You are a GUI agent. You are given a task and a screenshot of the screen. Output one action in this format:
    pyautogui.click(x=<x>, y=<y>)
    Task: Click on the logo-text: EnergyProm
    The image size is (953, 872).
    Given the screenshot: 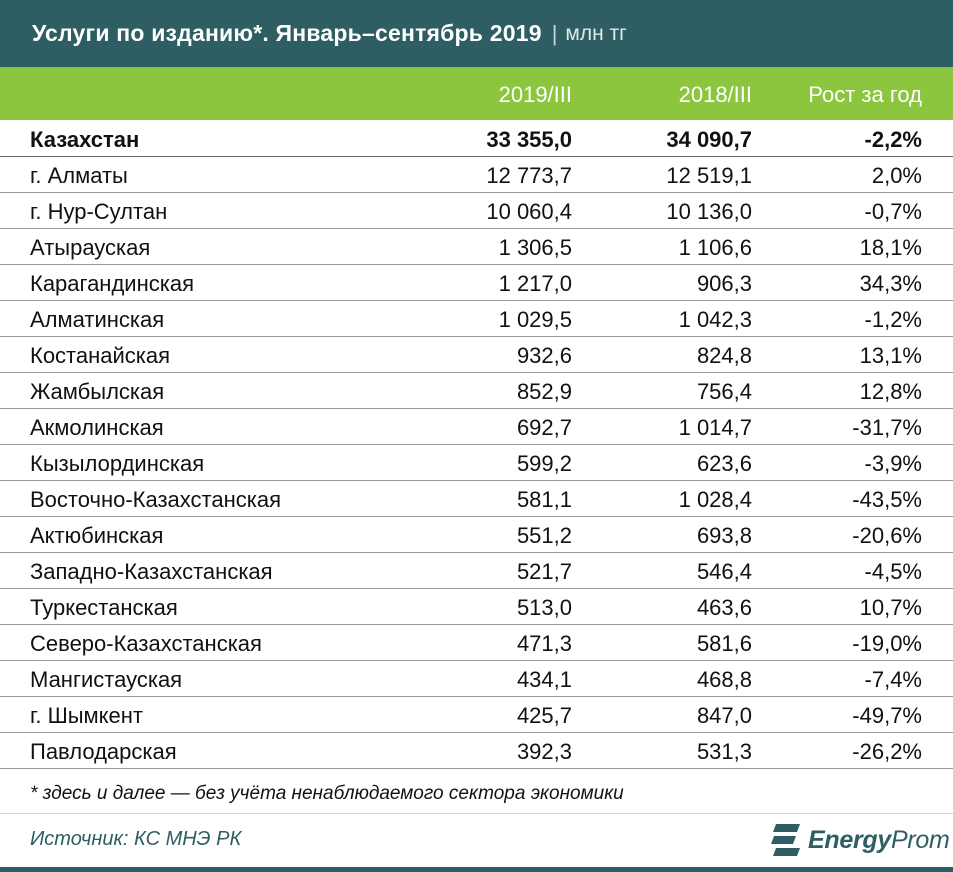 What is the action you would take?
    pyautogui.click(x=879, y=840)
    